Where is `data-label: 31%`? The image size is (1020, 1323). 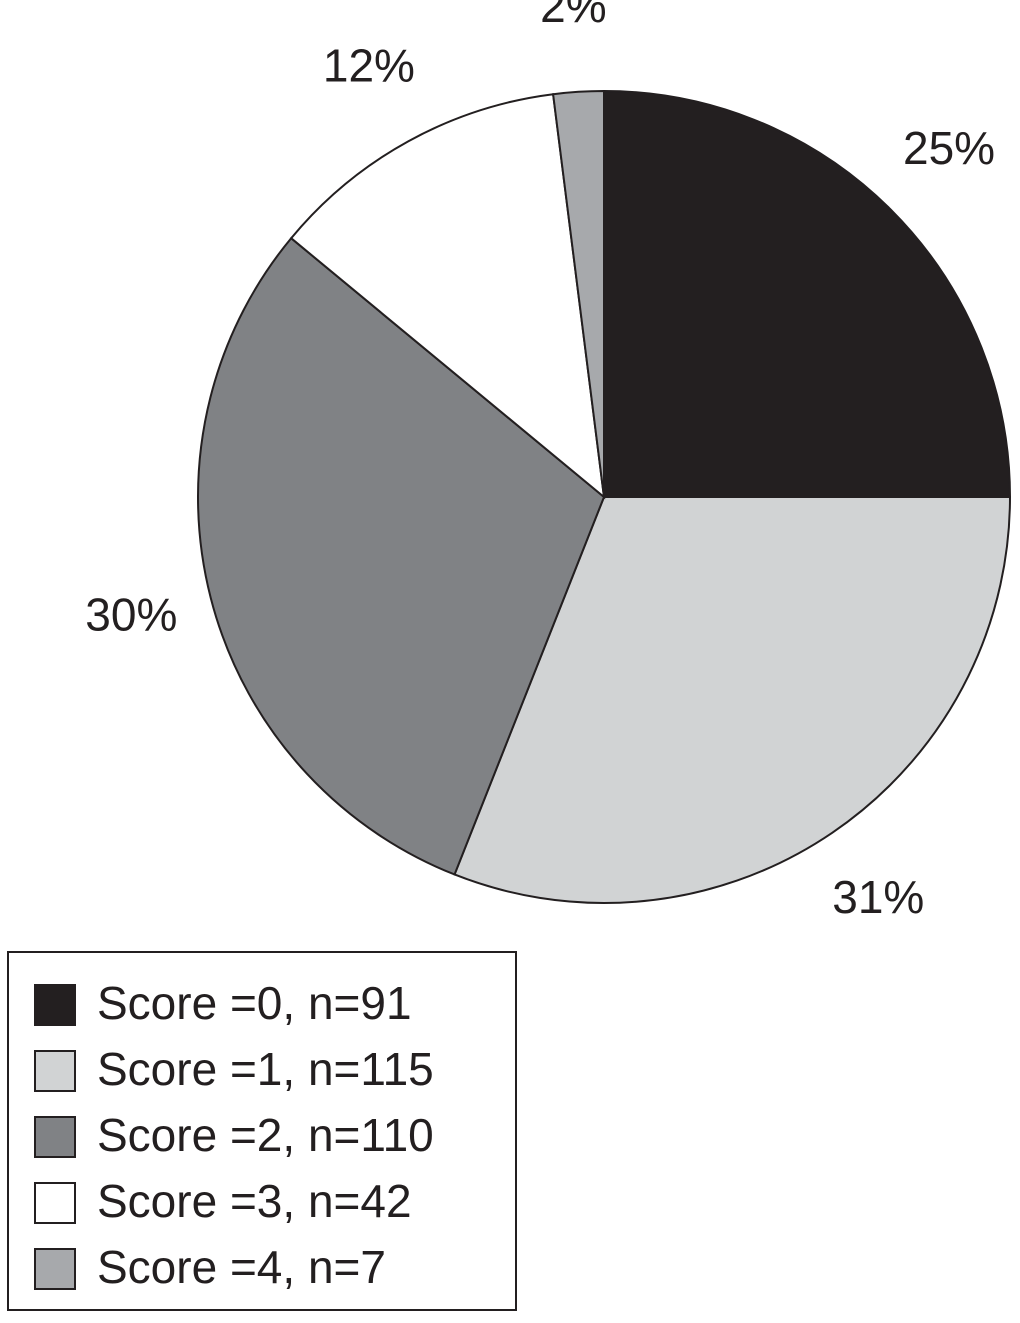 data-label: 31% is located at coordinates (878, 897).